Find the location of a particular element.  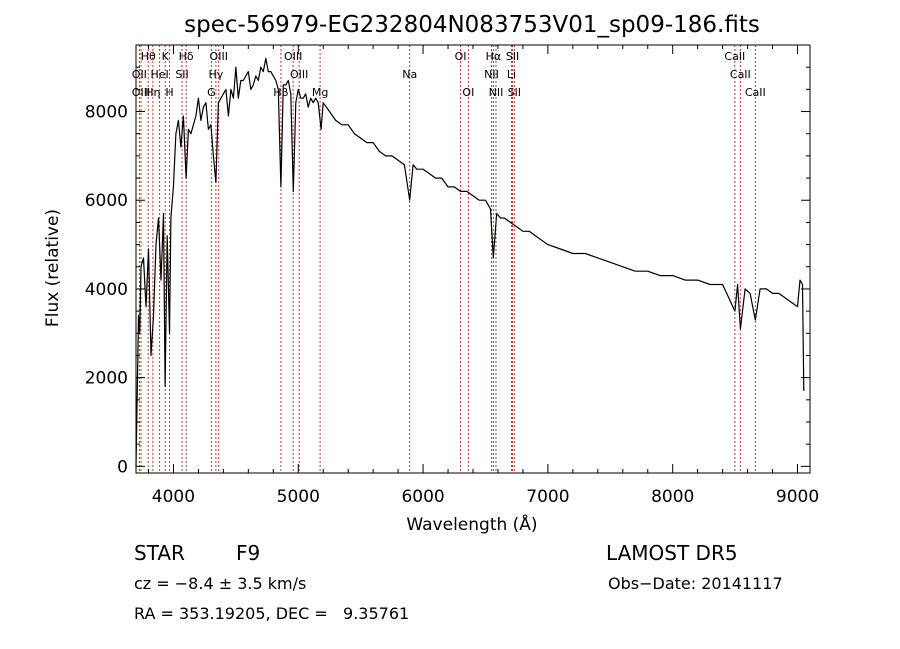

line-marker-label: K is located at coordinates (166, 56).